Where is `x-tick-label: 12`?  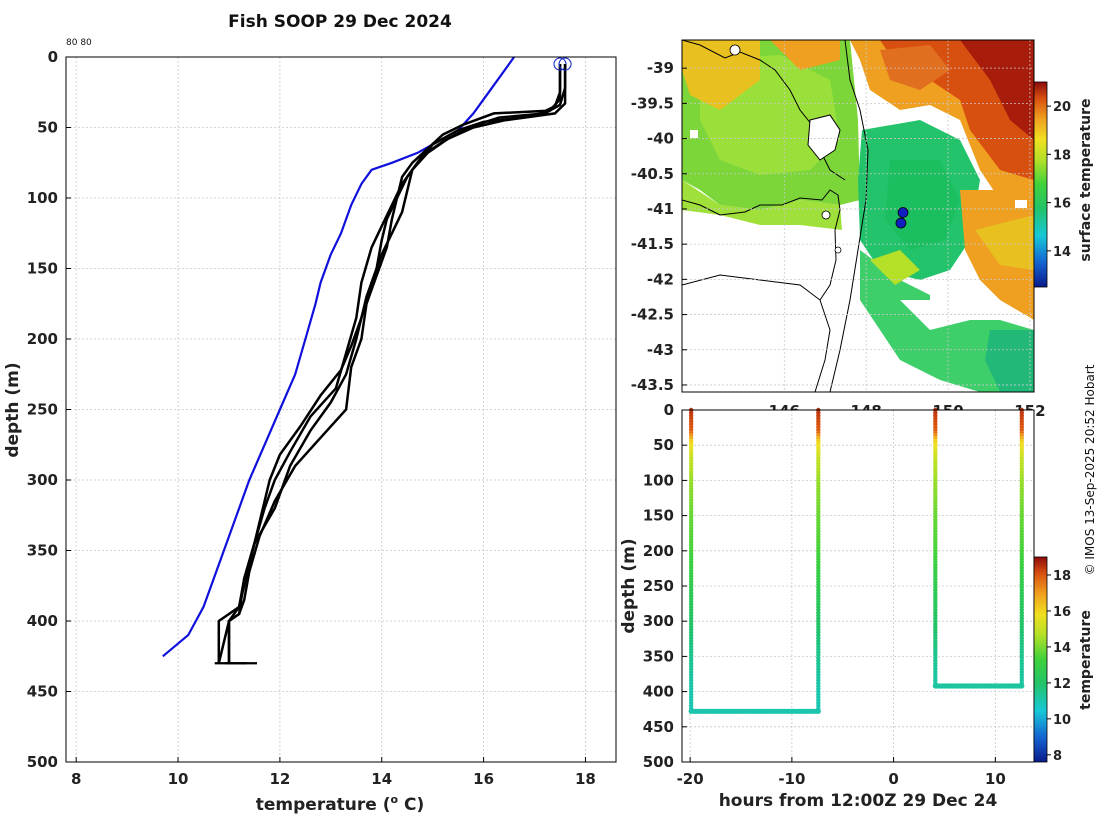 x-tick-label: 12 is located at coordinates (279, 779).